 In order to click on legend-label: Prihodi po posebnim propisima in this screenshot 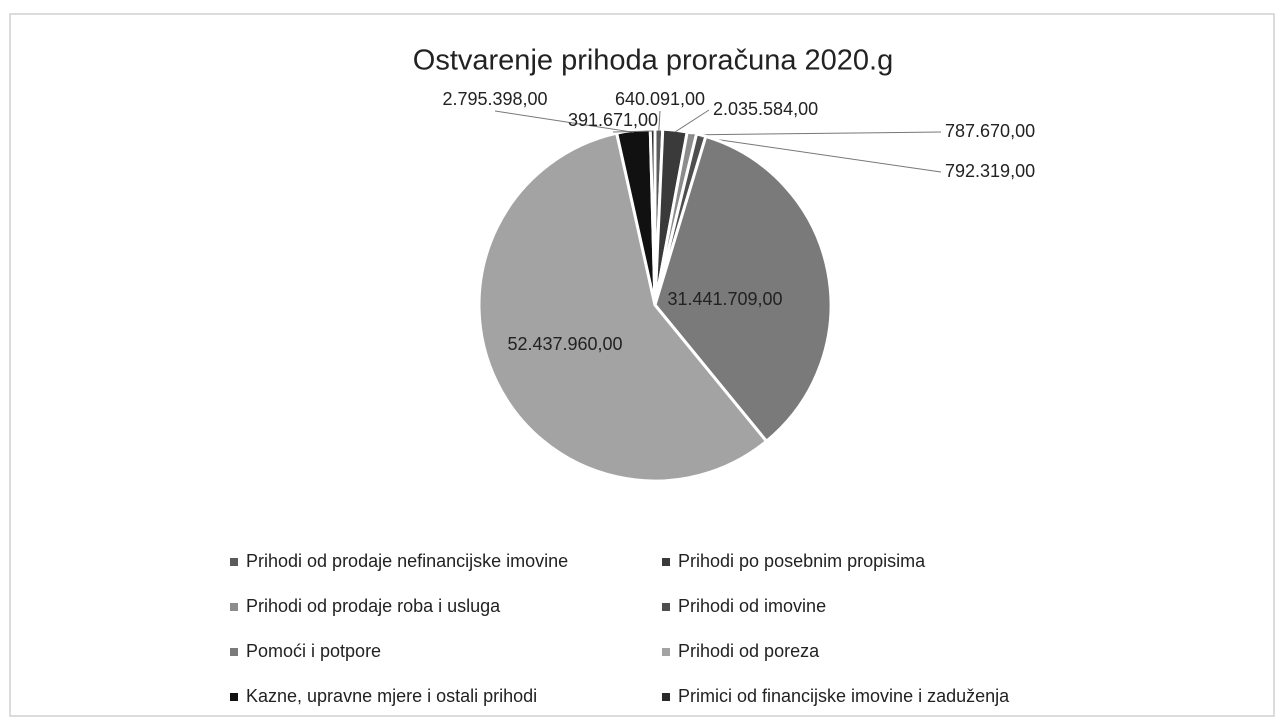, I will do `click(802, 561)`.